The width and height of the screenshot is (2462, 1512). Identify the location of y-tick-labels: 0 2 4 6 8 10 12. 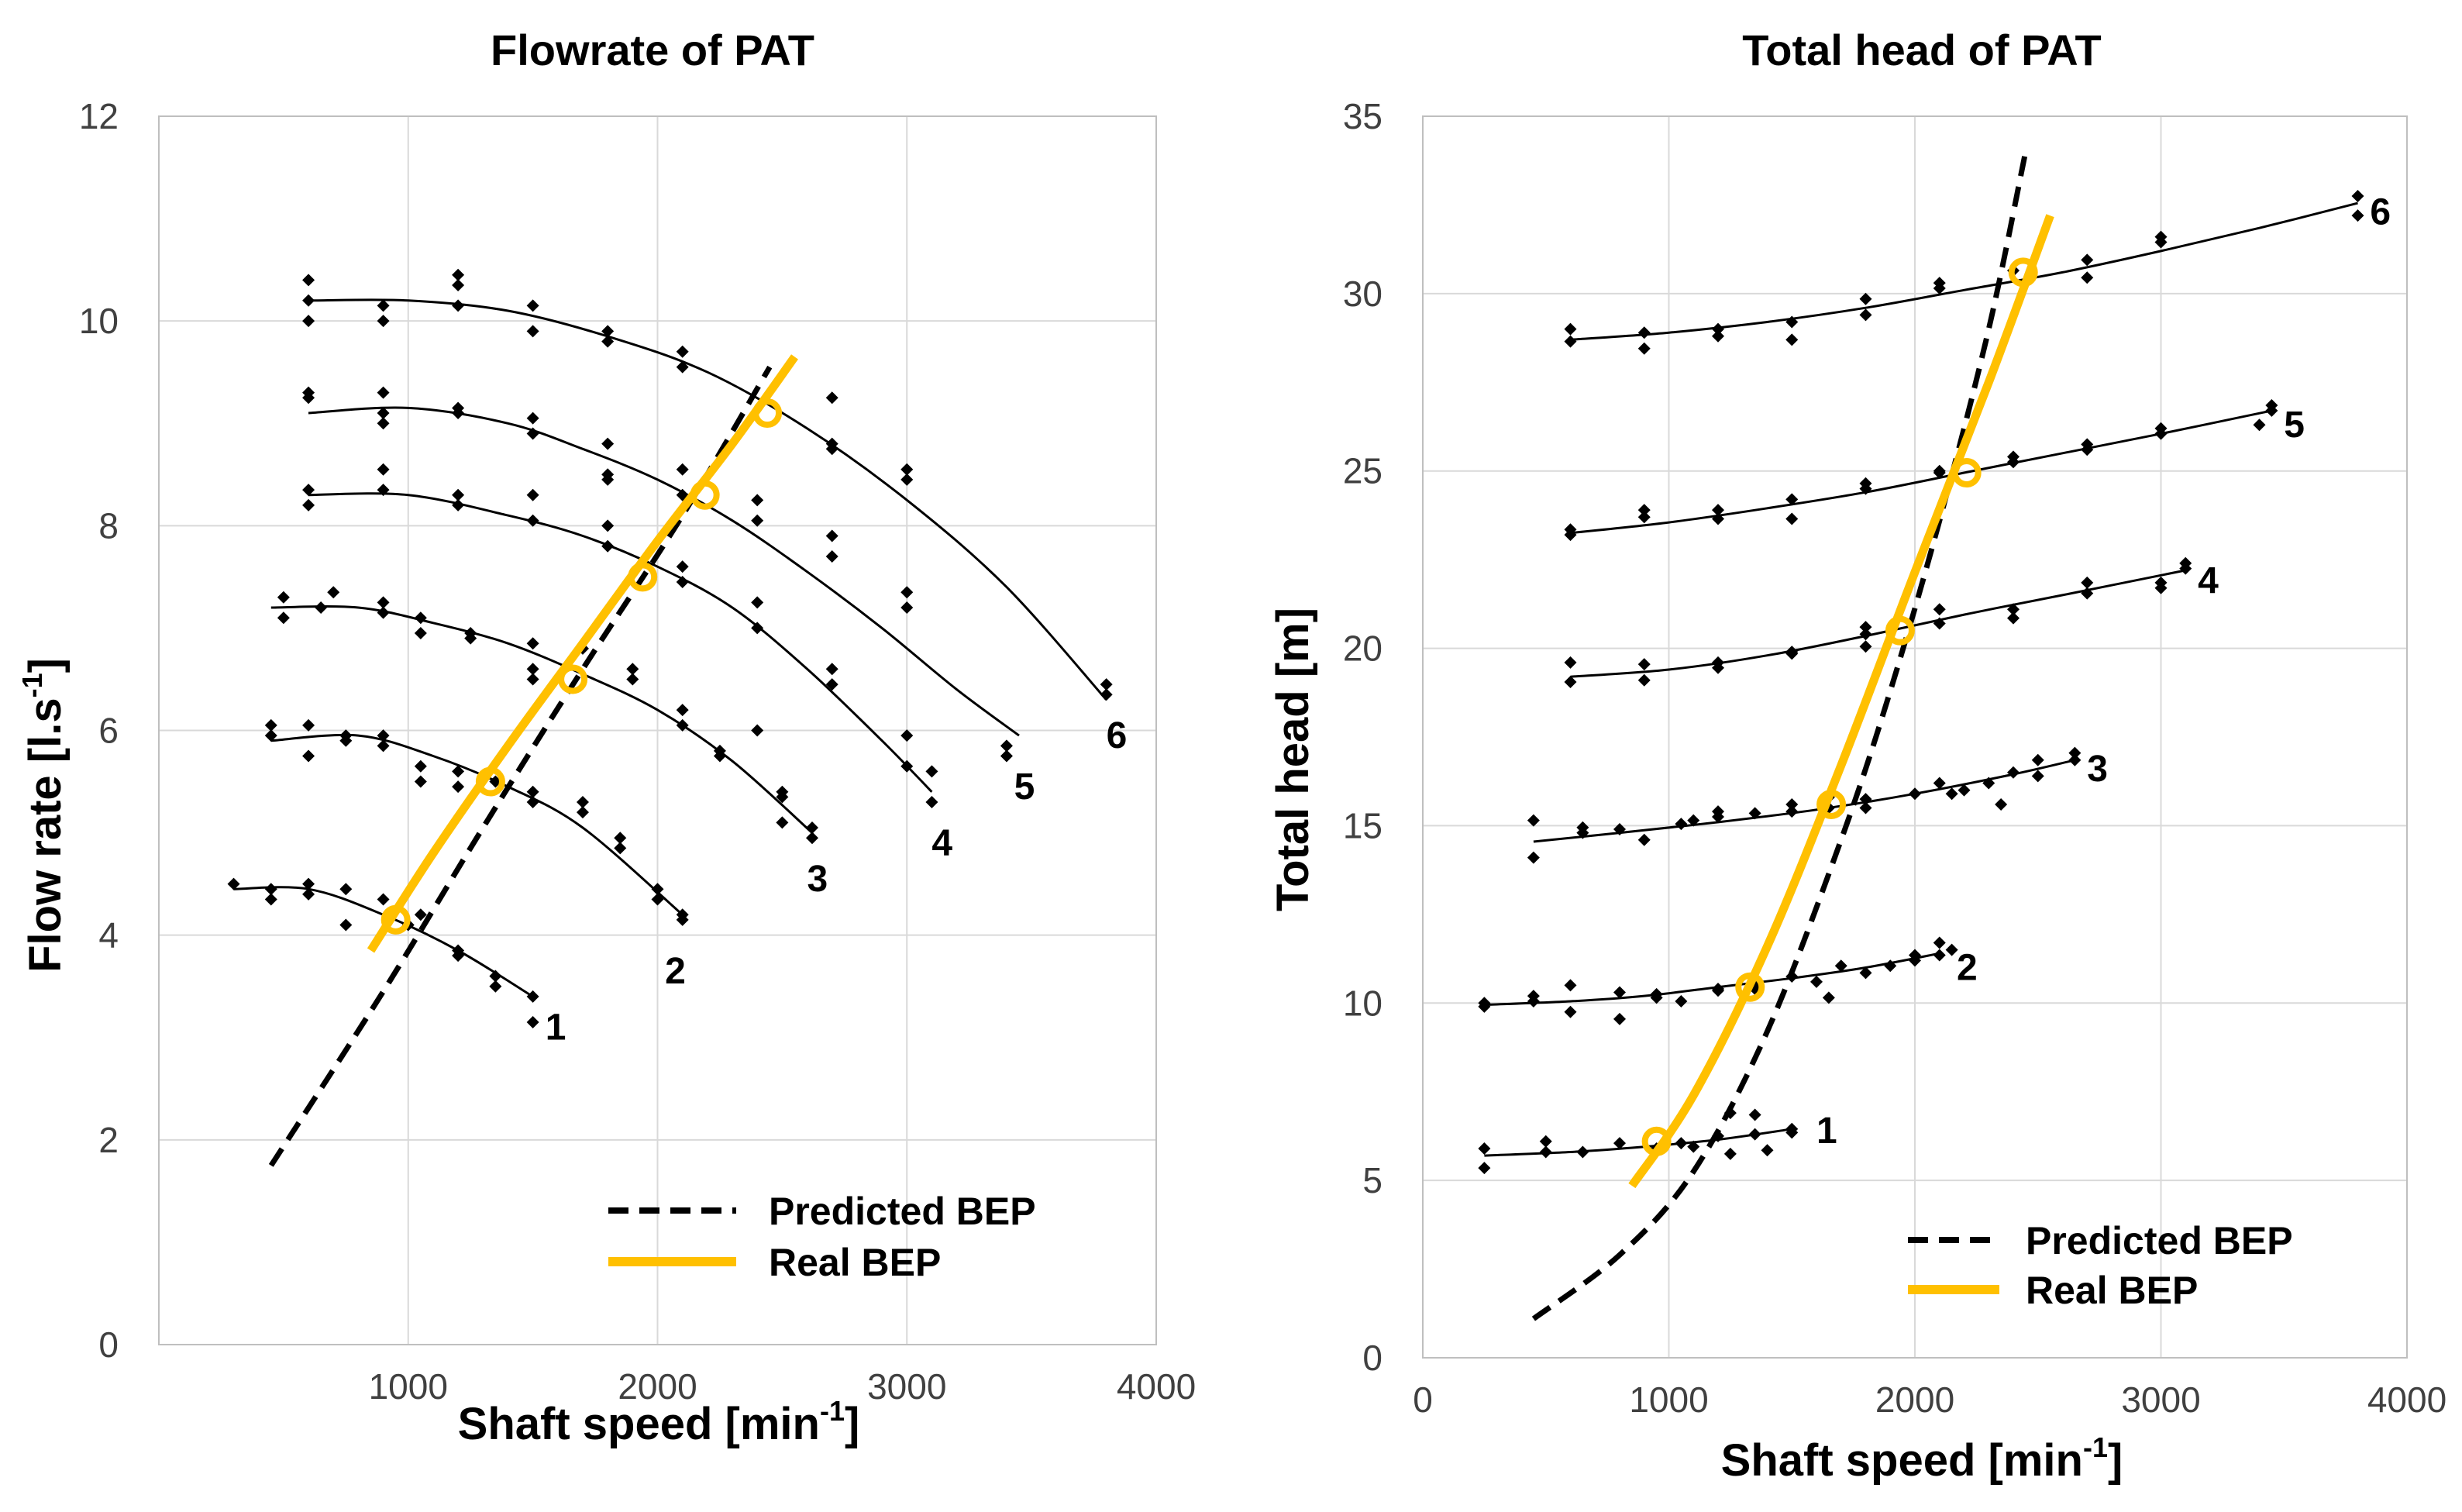
(99, 730).